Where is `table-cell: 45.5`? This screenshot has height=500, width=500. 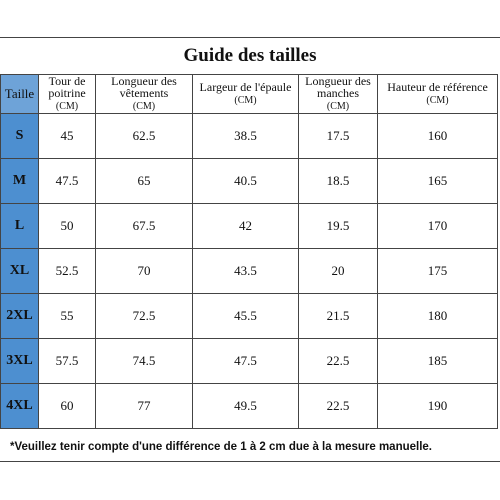 table-cell: 45.5 is located at coordinates (245, 316).